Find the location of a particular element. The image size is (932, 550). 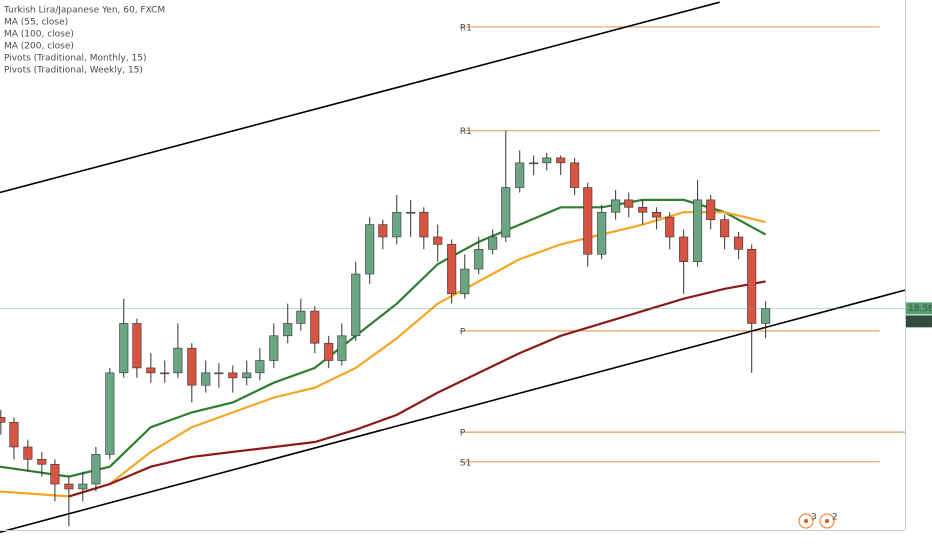

last-price-box is located at coordinates (919, 308).